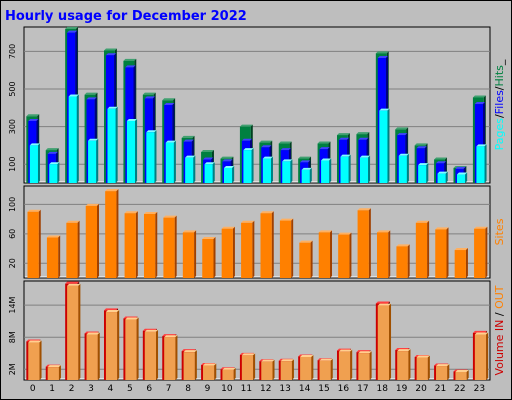 The width and height of the screenshot is (512, 400). Describe the element at coordinates (12, 304) in the screenshot. I see `y-tick-2-2: 14M` at that location.